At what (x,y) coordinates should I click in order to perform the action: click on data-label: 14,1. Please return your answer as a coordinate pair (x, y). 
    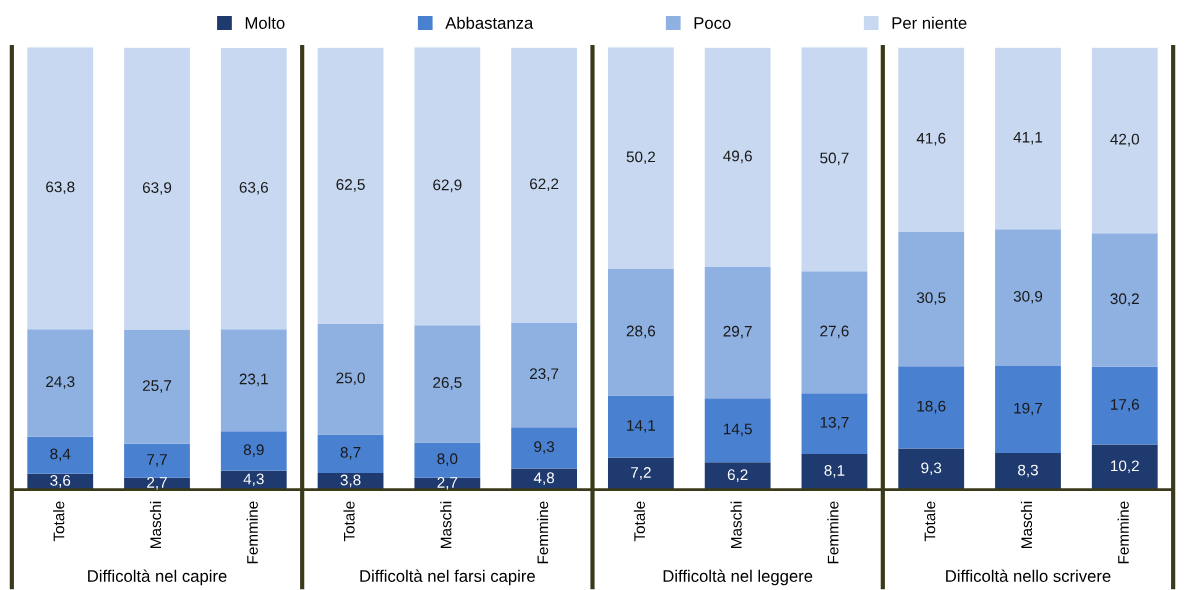
    Looking at the image, I should click on (641, 426).